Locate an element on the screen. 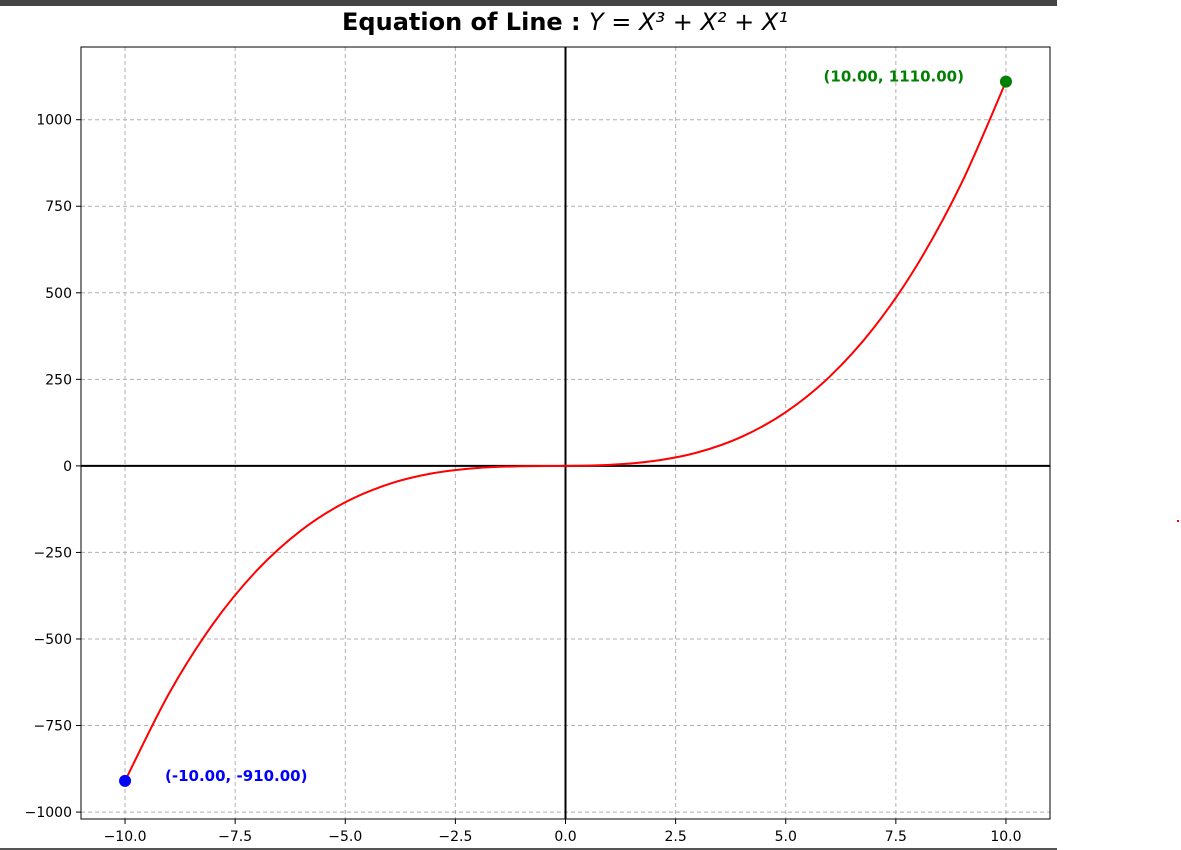 This screenshot has height=850, width=1181. x-tick-label: 0.0 is located at coordinates (565, 837).